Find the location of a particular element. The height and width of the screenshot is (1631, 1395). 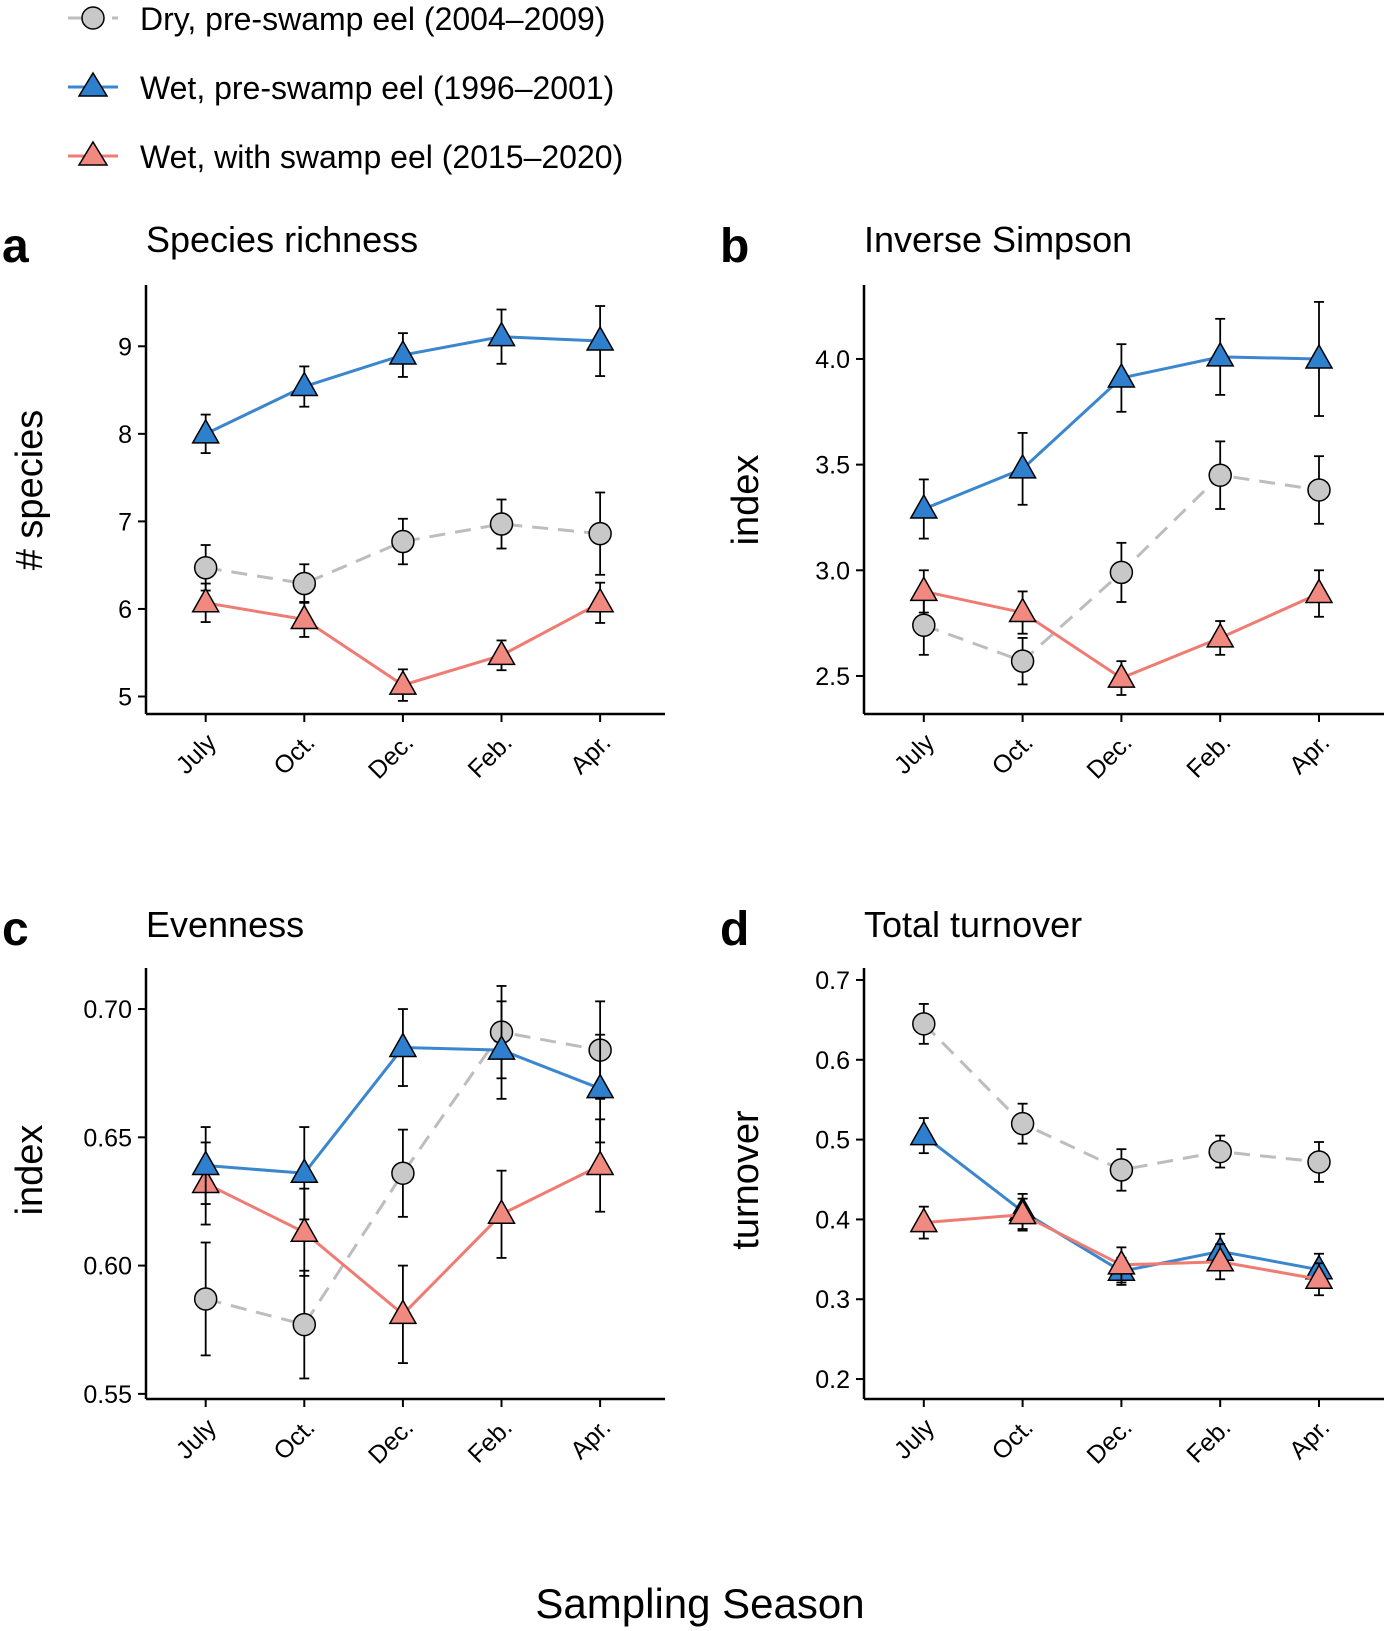

legend-label-wetpre: Wet, pre-swamp eel (1996–2001) is located at coordinates (377, 88).